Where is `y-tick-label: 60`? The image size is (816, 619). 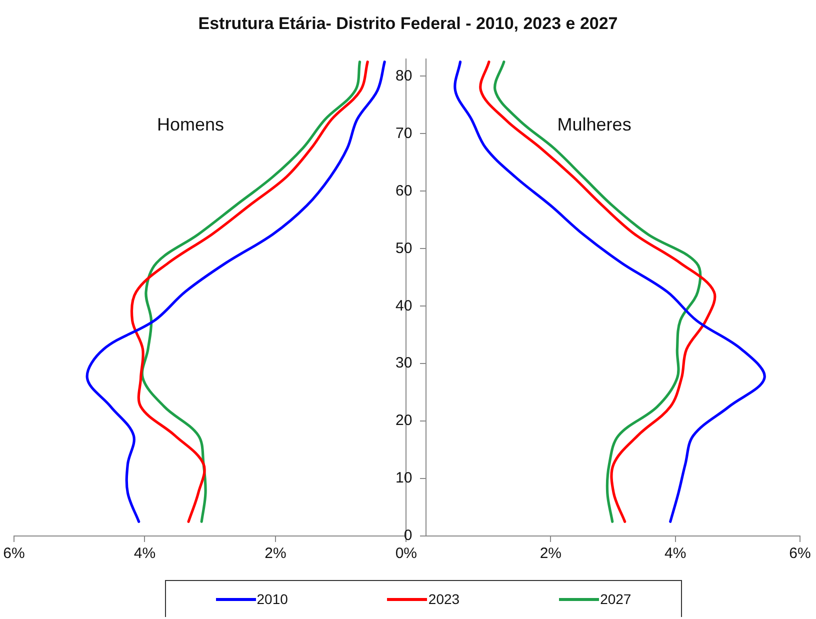 y-tick-label: 60 is located at coordinates (403, 191).